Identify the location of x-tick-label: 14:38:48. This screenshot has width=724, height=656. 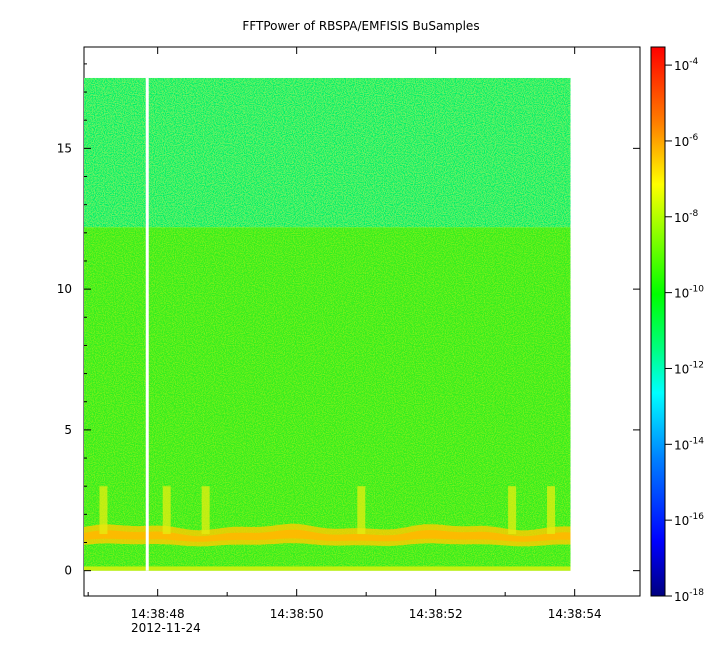
(158, 614).